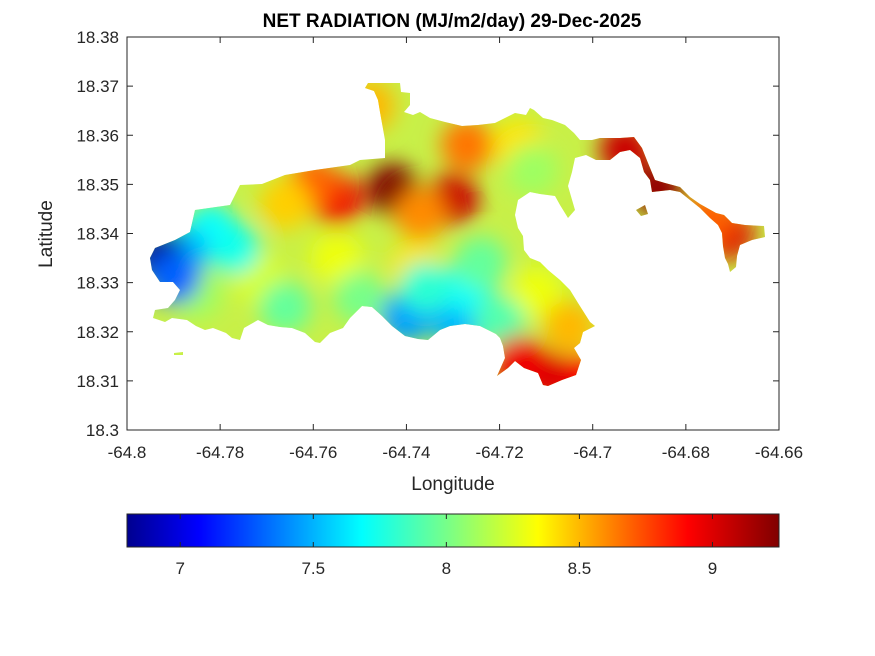 The height and width of the screenshot is (656, 875). Describe the element at coordinates (97, 135) in the screenshot. I see `y-tick-label: 18.36` at that location.